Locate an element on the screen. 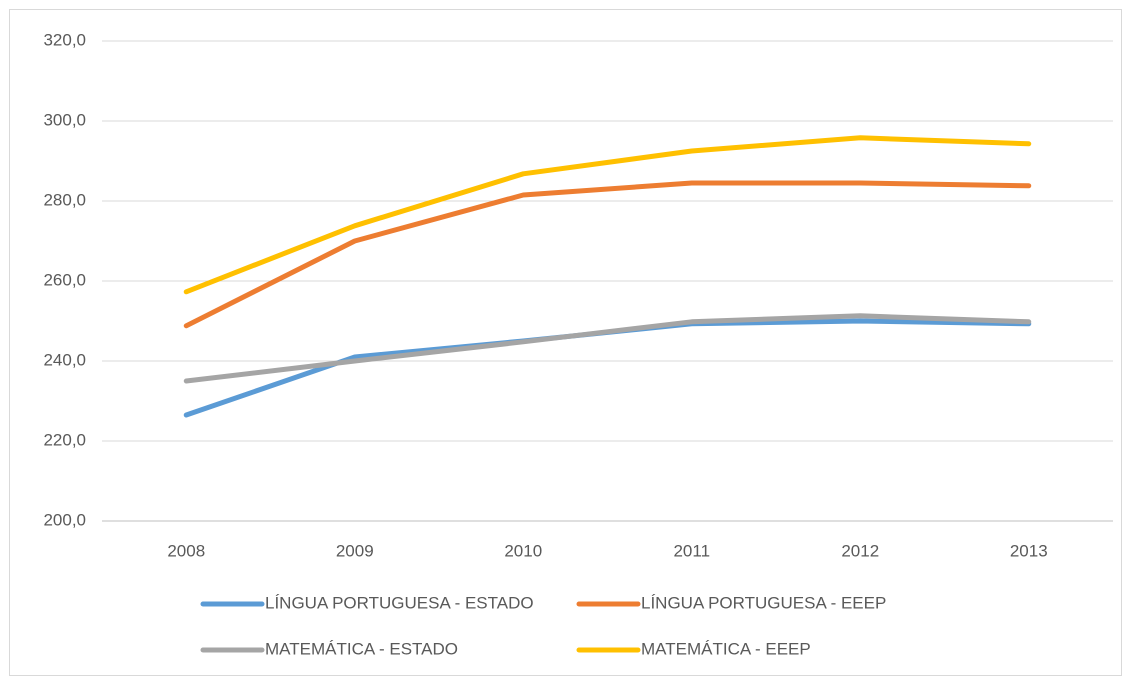 The width and height of the screenshot is (1132, 677). legend-label: LÍNGUA PORTUGUESA - EEEP is located at coordinates (763, 602).